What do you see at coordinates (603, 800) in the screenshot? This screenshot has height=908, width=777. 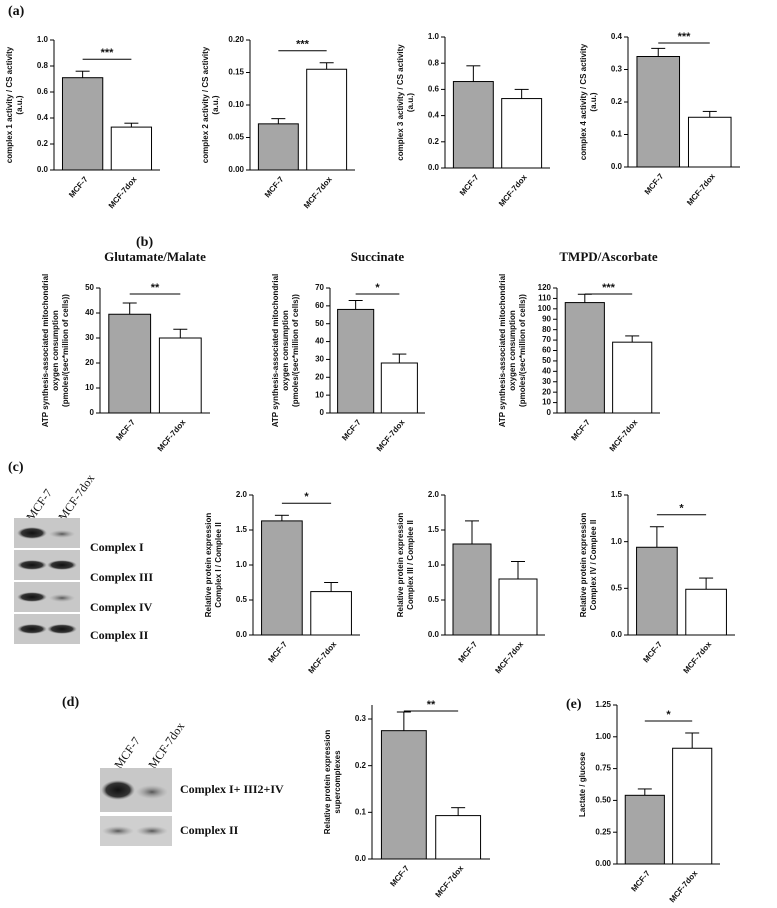 I see `y-tick-label: 0.50` at bounding box center [603, 800].